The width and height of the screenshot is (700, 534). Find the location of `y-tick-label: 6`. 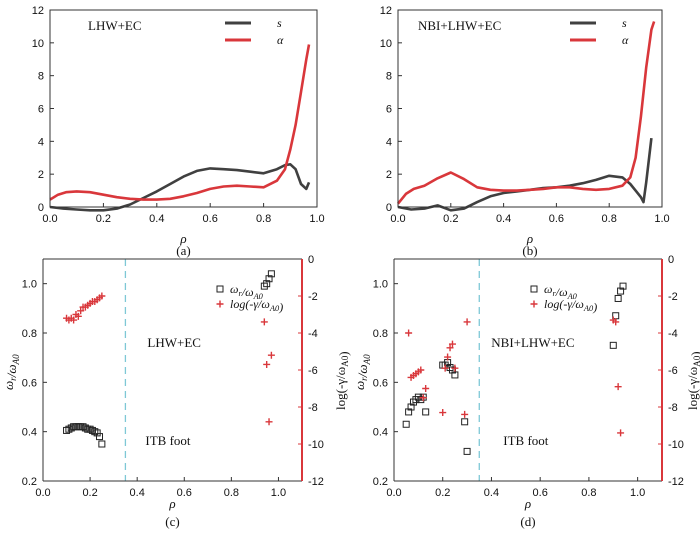

y-tick-label: 6 is located at coordinates (41, 110).